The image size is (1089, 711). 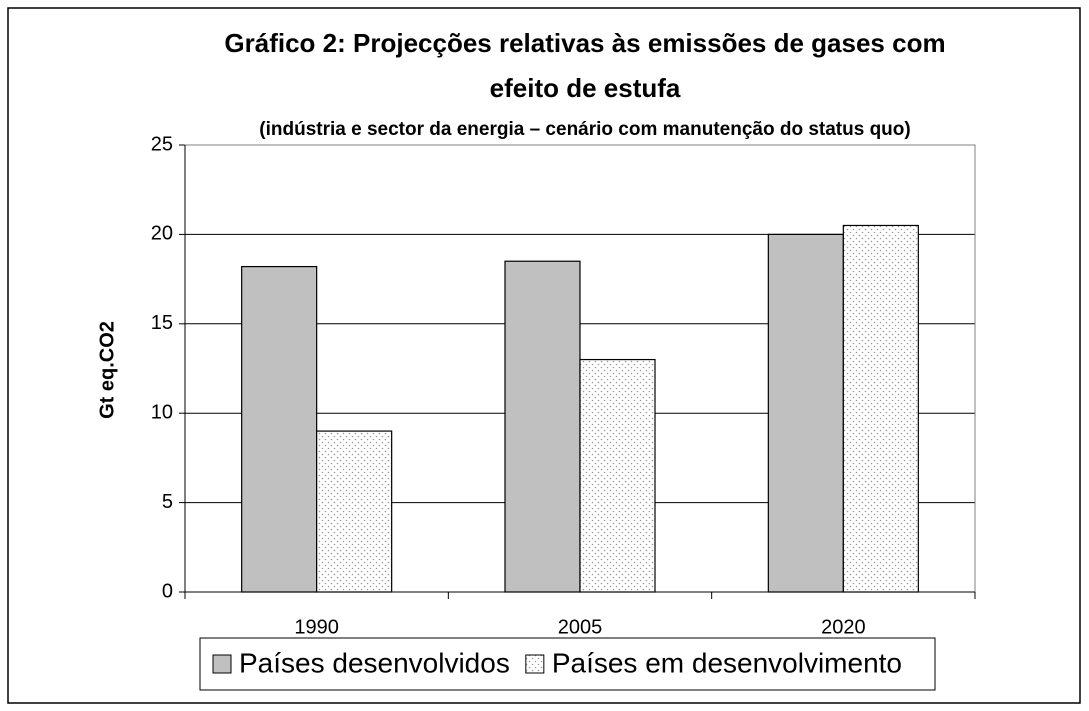 I want to click on y-tick-label: 20, so click(x=162, y=234).